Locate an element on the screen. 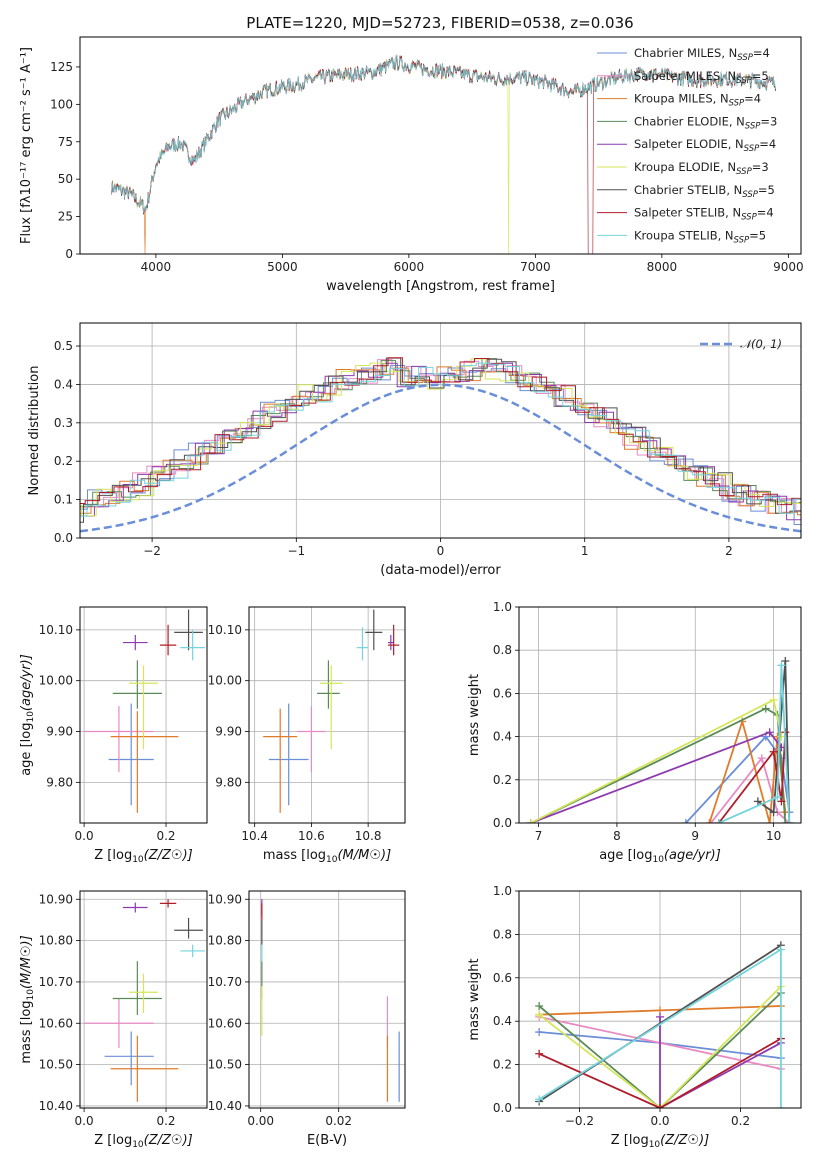 This screenshot has height=1170, width=819. x-tick-label: 9 is located at coordinates (695, 836).